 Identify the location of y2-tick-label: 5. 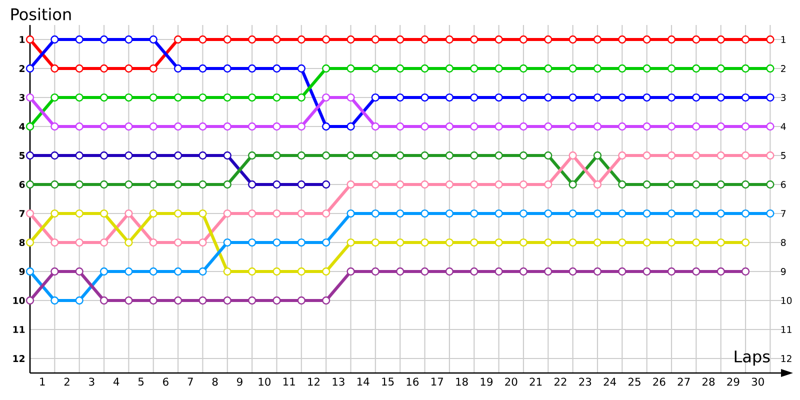
(783, 155).